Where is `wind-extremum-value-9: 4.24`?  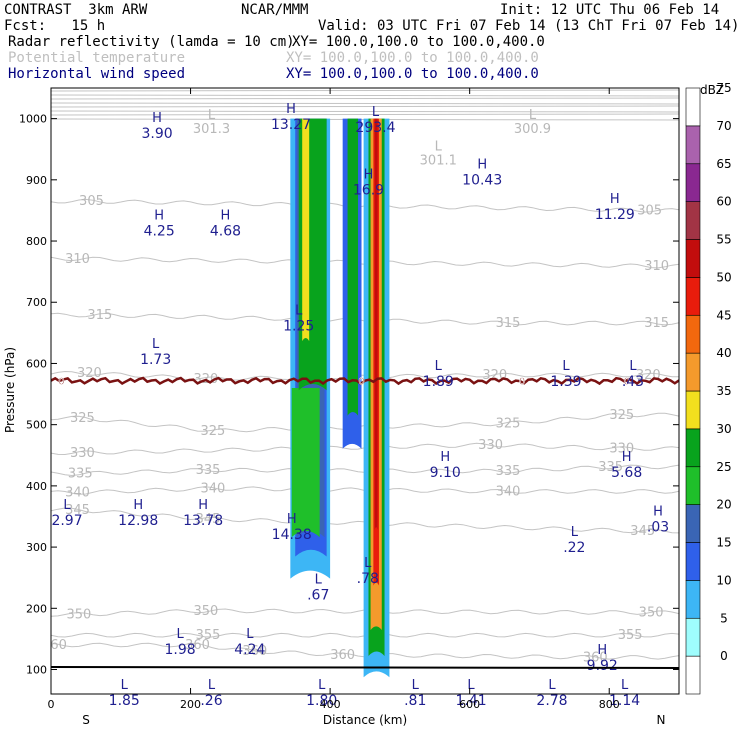
wind-extremum-value-9: 4.24 is located at coordinates (249, 650).